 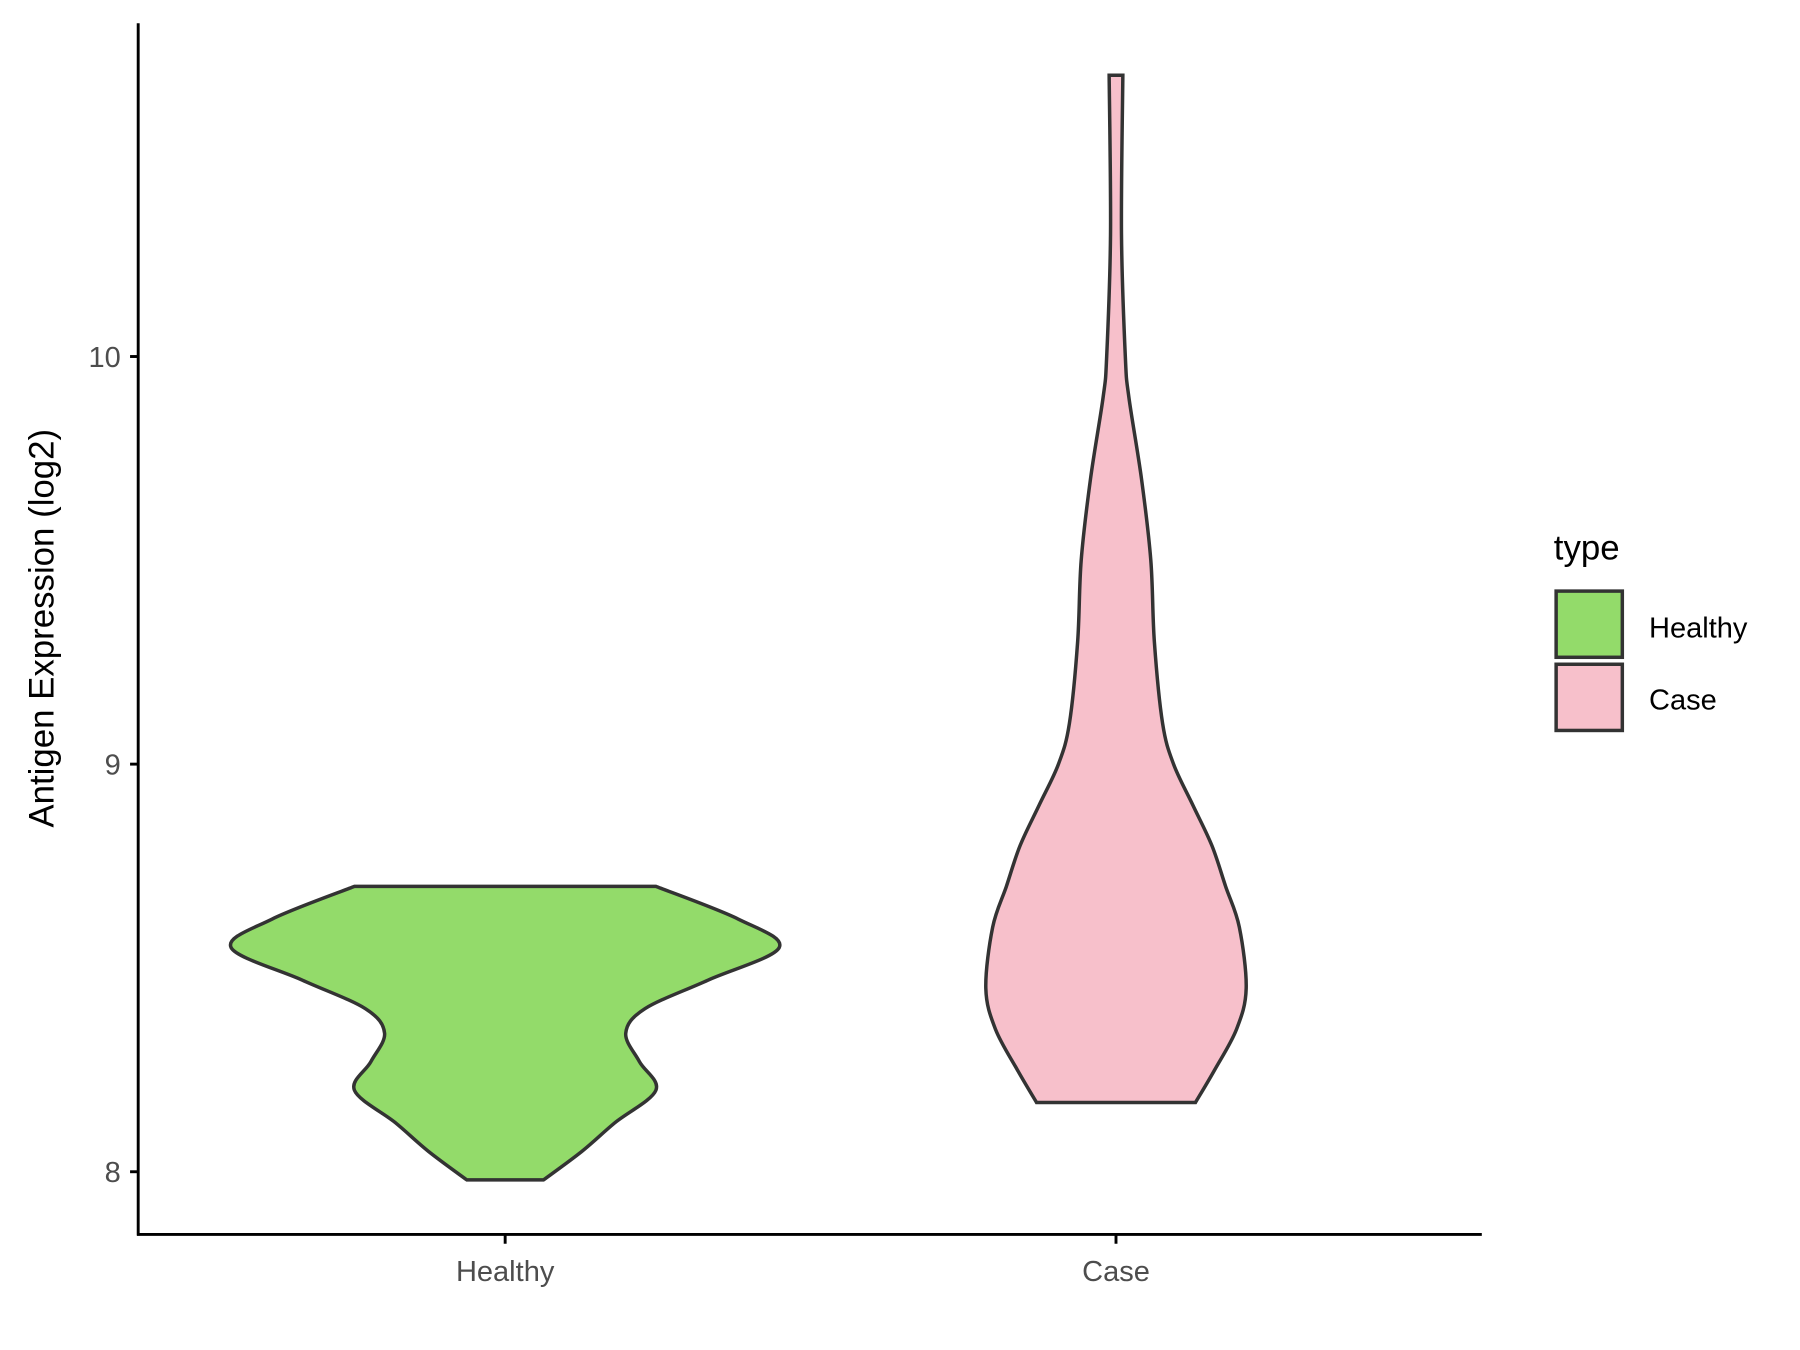 I want to click on x-tick-label: Case, so click(x=1116, y=1272).